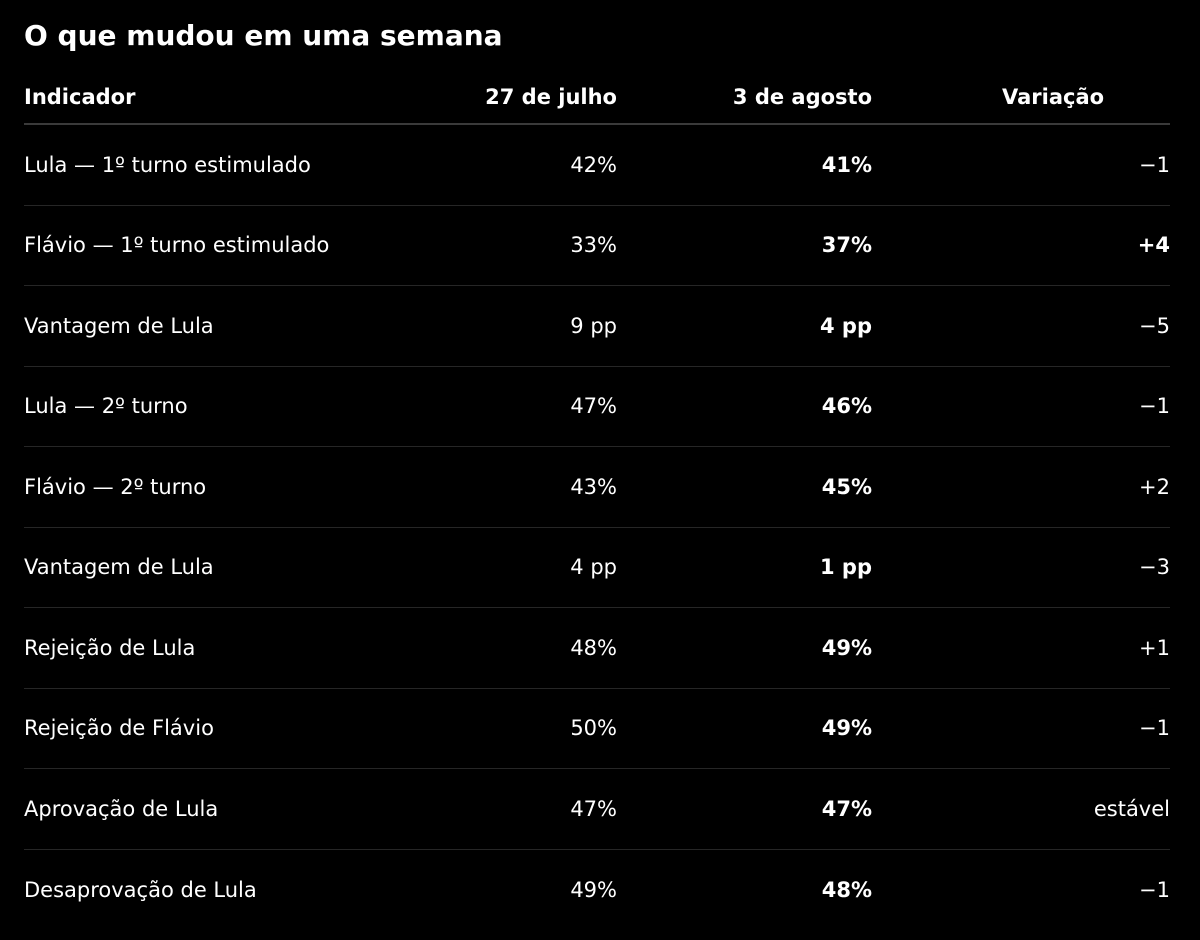 Image resolution: width=1200 pixels, height=940 pixels. I want to click on table-row: Rejeição de Flávio 50% 49% −1, so click(597, 729).